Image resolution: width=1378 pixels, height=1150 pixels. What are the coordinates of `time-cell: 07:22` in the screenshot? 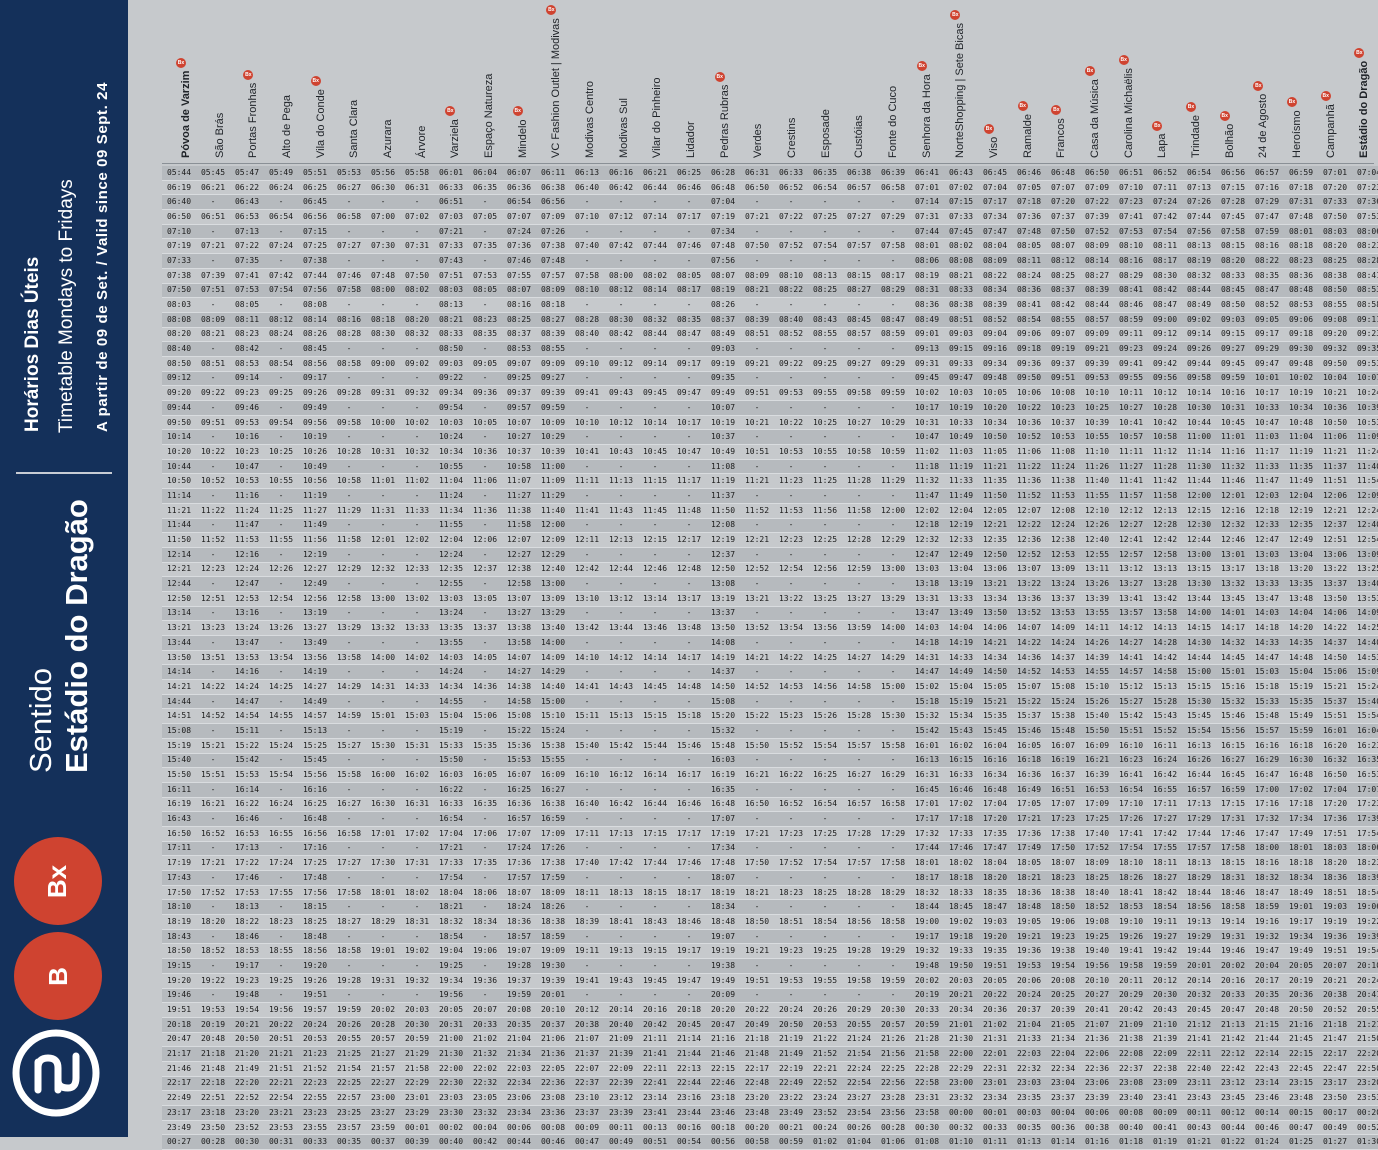 It's located at (247, 246).